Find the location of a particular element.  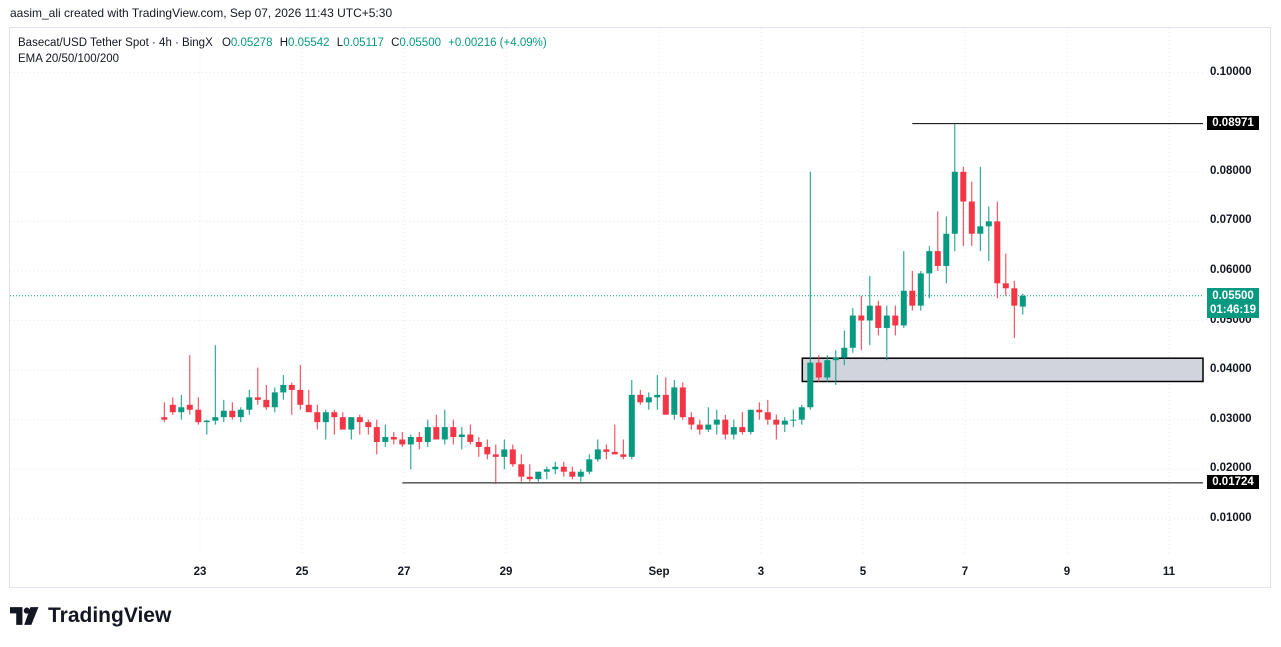

tradingview-logo: TradingView is located at coordinates (90, 616).